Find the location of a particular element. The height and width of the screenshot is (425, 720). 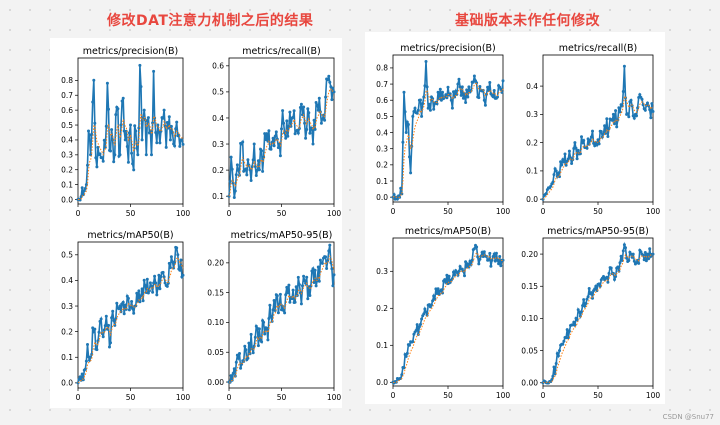

heading-left: 修改DAT注意力机制之后的结果 is located at coordinates (210, 21).